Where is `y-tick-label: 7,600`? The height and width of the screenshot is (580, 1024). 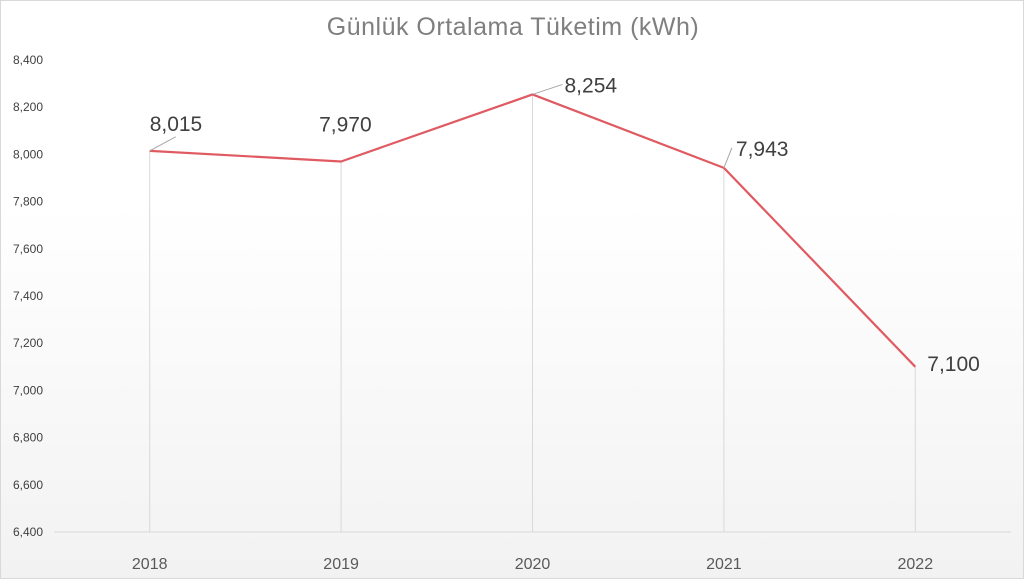 y-tick-label: 7,600 is located at coordinates (28, 249).